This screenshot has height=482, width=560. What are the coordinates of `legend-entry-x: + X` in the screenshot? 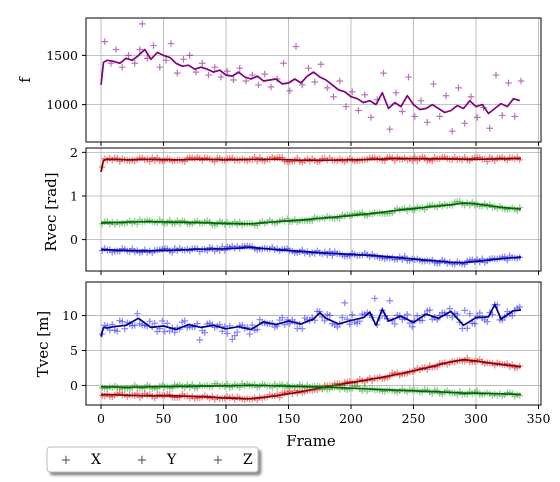 It's located at (81, 460).